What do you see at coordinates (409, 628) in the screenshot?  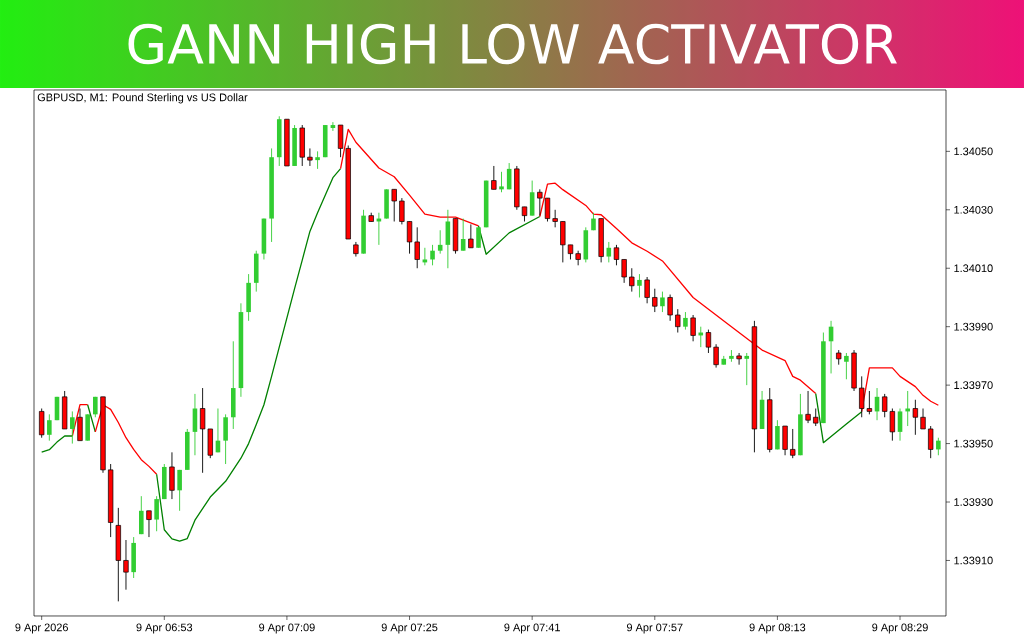 I see `x-tick-label: 9 Apr 07:25` at bounding box center [409, 628].